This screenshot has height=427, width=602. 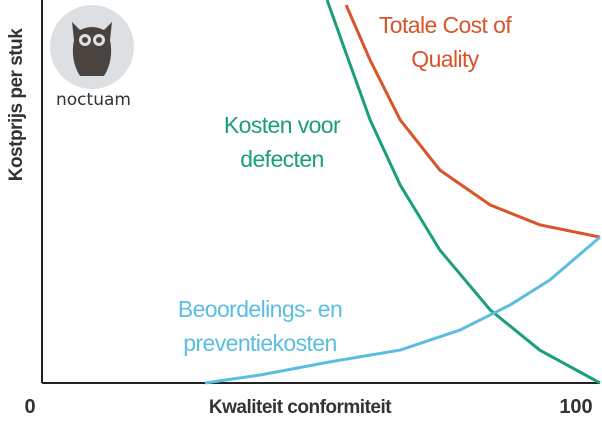 What do you see at coordinates (445, 42) in the screenshot?
I see `series-label: Totale Cost of Quality` at bounding box center [445, 42].